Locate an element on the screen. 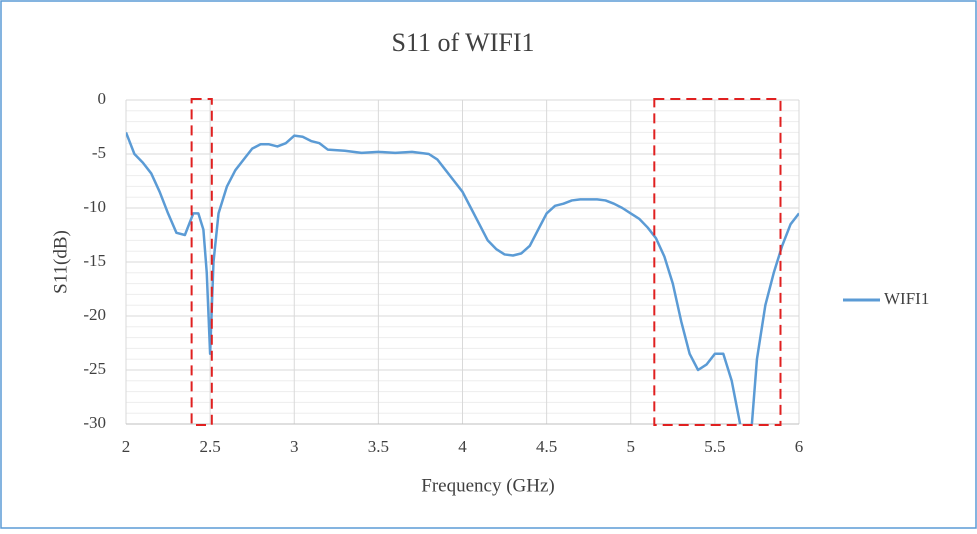 Image resolution: width=977 pixels, height=534 pixels. x-tick-label: 4 is located at coordinates (462, 446).